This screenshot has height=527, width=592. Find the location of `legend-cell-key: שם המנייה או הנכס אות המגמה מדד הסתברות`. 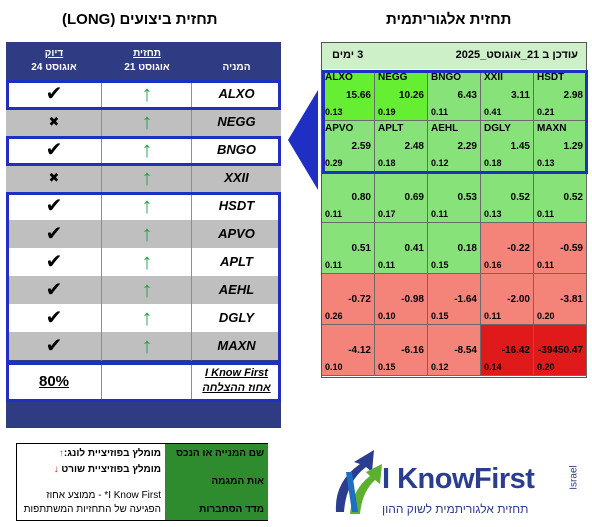

legend-cell-key: שם המנייה או הנכס אות המגמה מדד הסתברות is located at coordinates (216, 482).